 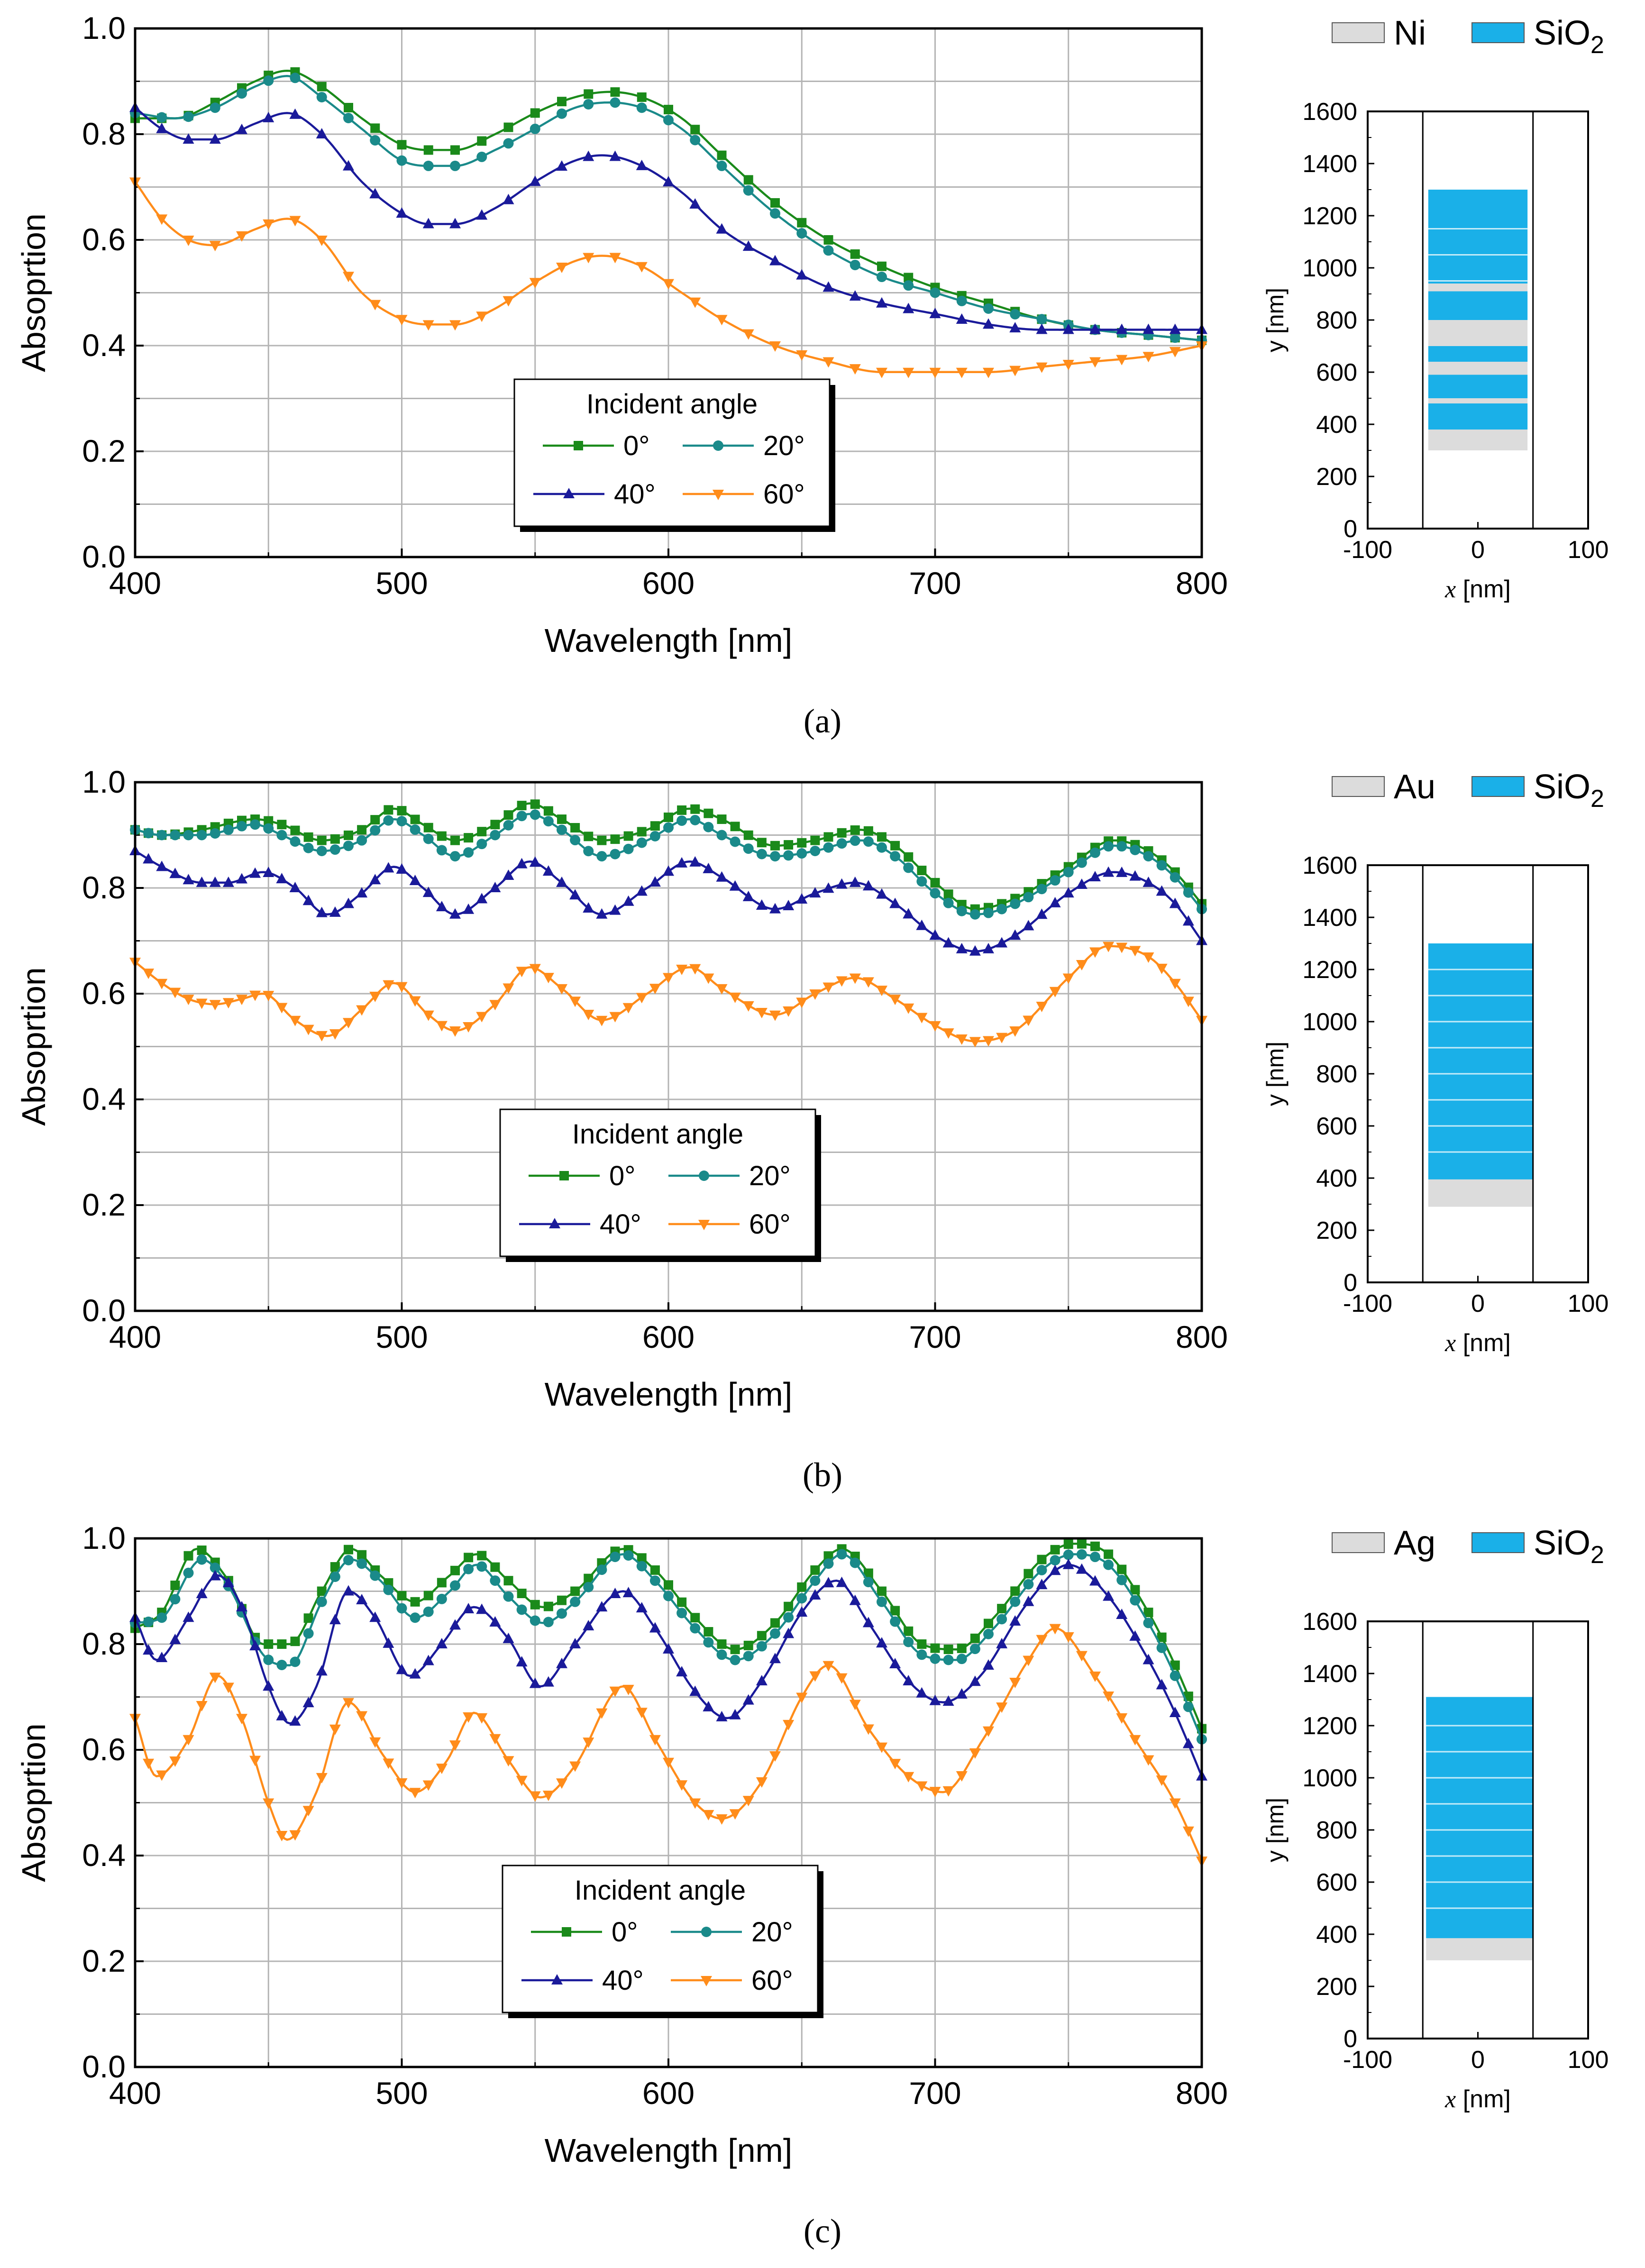 What do you see at coordinates (674, 455) in the screenshot?
I see `legend: Incident angle 0° 20° 40° 60°` at bounding box center [674, 455].